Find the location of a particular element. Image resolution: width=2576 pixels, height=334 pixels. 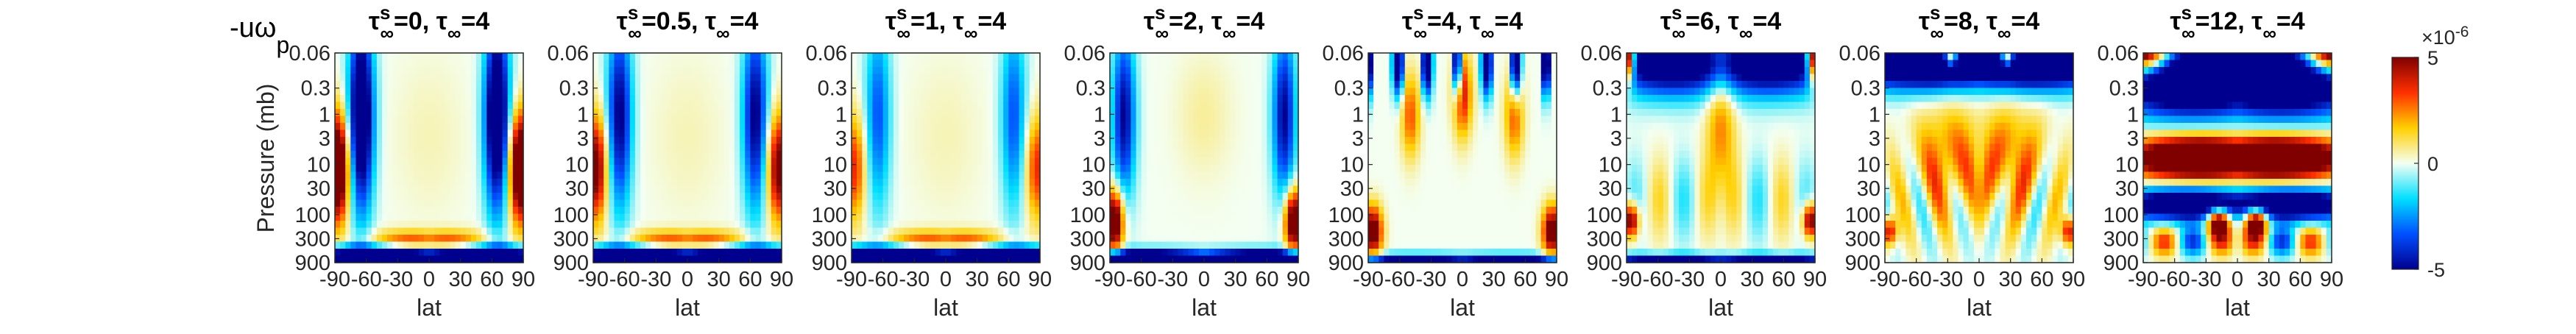

panel-title-part-5: τ is located at coordinates (441, 21).